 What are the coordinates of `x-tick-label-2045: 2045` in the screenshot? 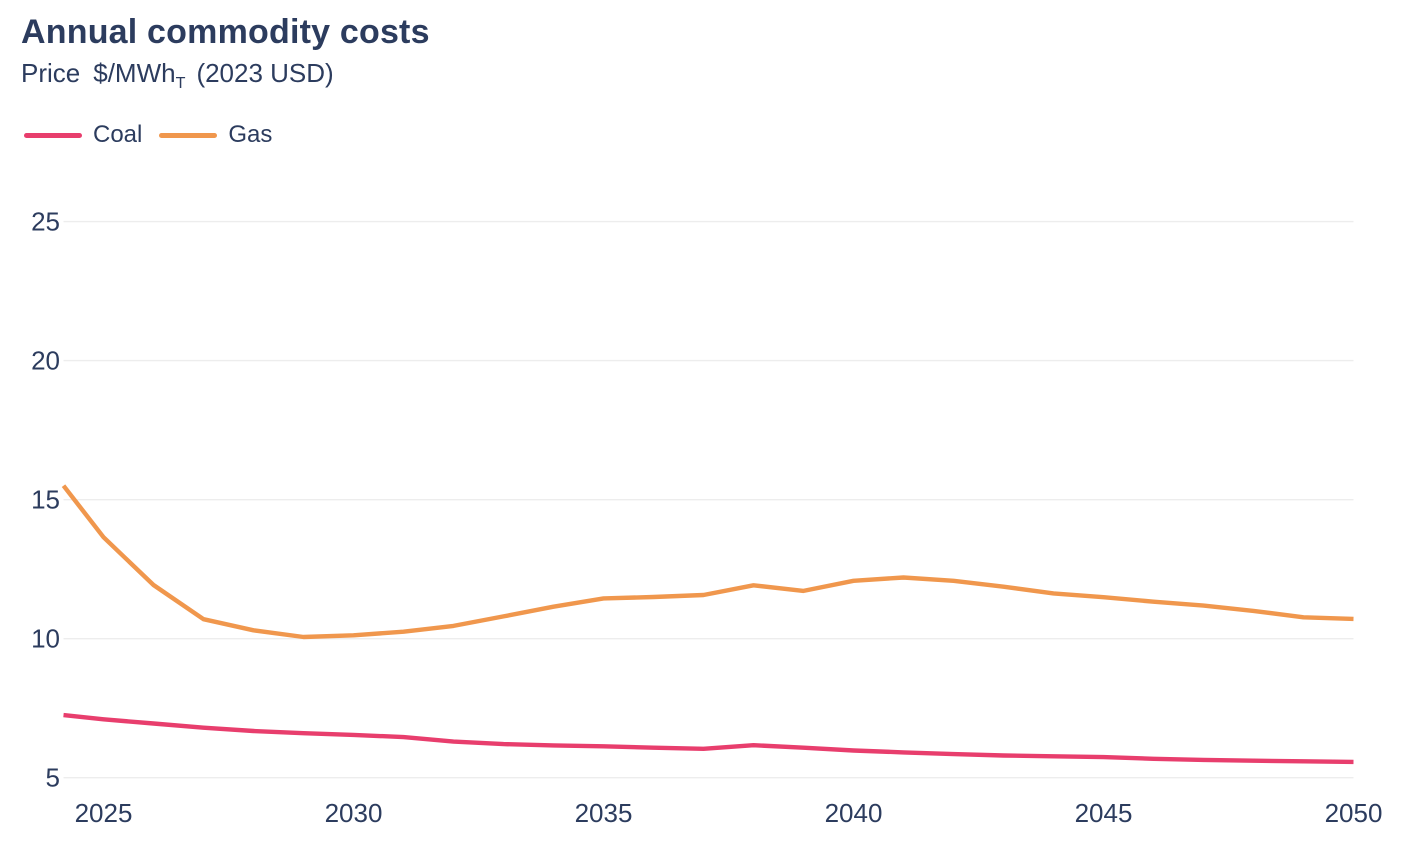 It's located at (1104, 813).